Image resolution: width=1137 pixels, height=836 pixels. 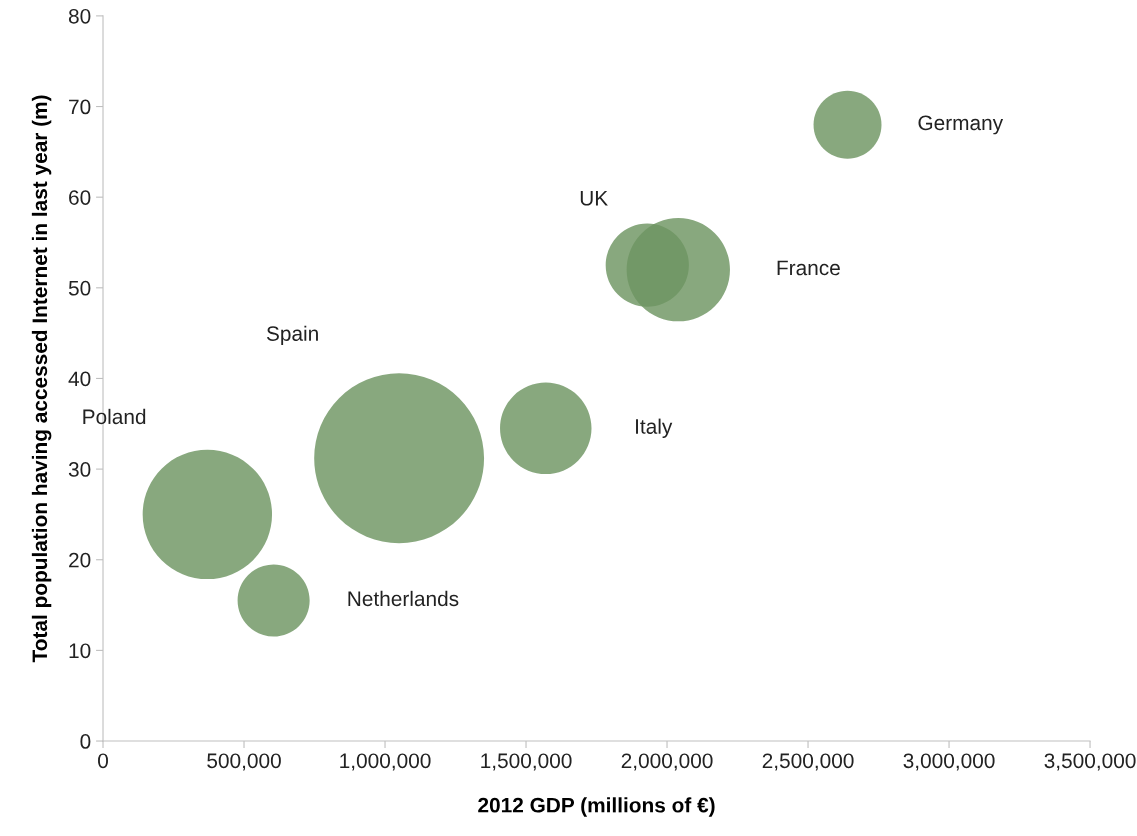 I want to click on y-tick-label: 80, so click(x=79, y=16).